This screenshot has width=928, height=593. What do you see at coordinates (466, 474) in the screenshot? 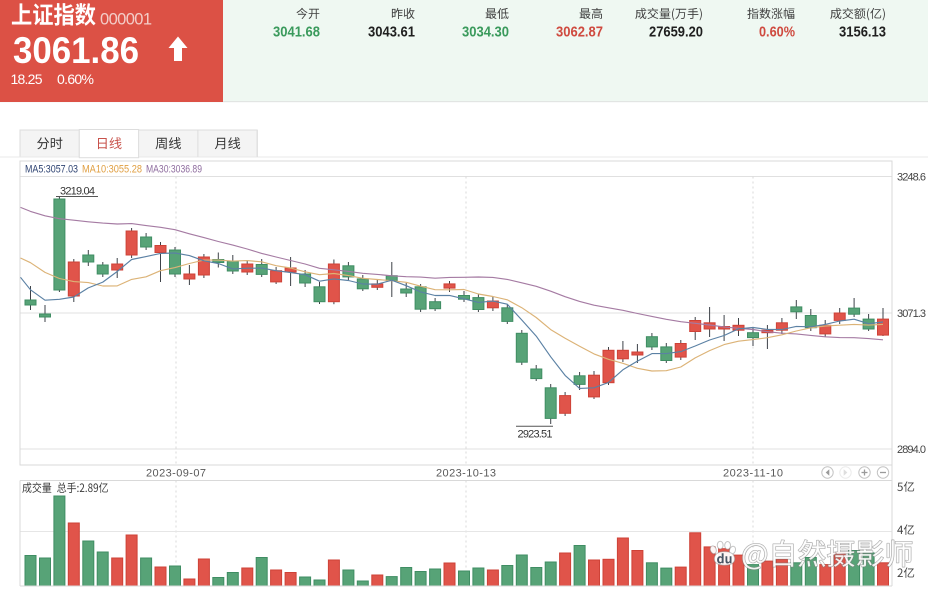
I see `svg-text: 2023-10-13` at bounding box center [466, 474].